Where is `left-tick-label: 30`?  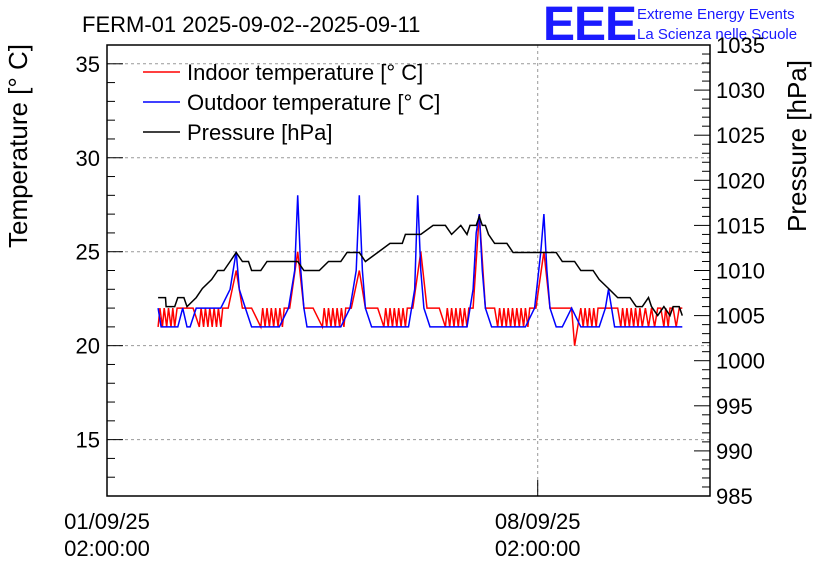 left-tick-label: 30 is located at coordinates (88, 158).